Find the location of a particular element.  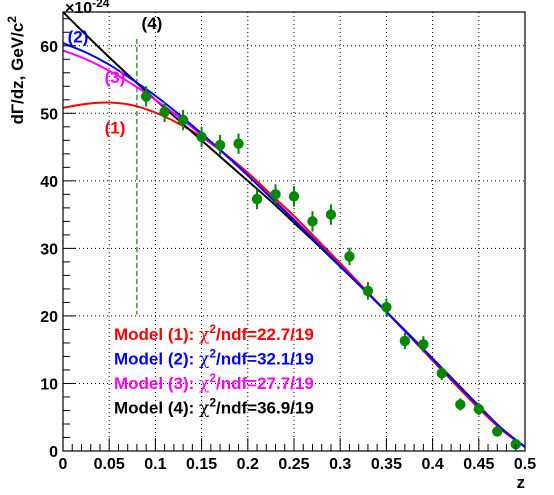

legend-chi2-value: /ndf=27.7/19 is located at coordinates (265, 383).